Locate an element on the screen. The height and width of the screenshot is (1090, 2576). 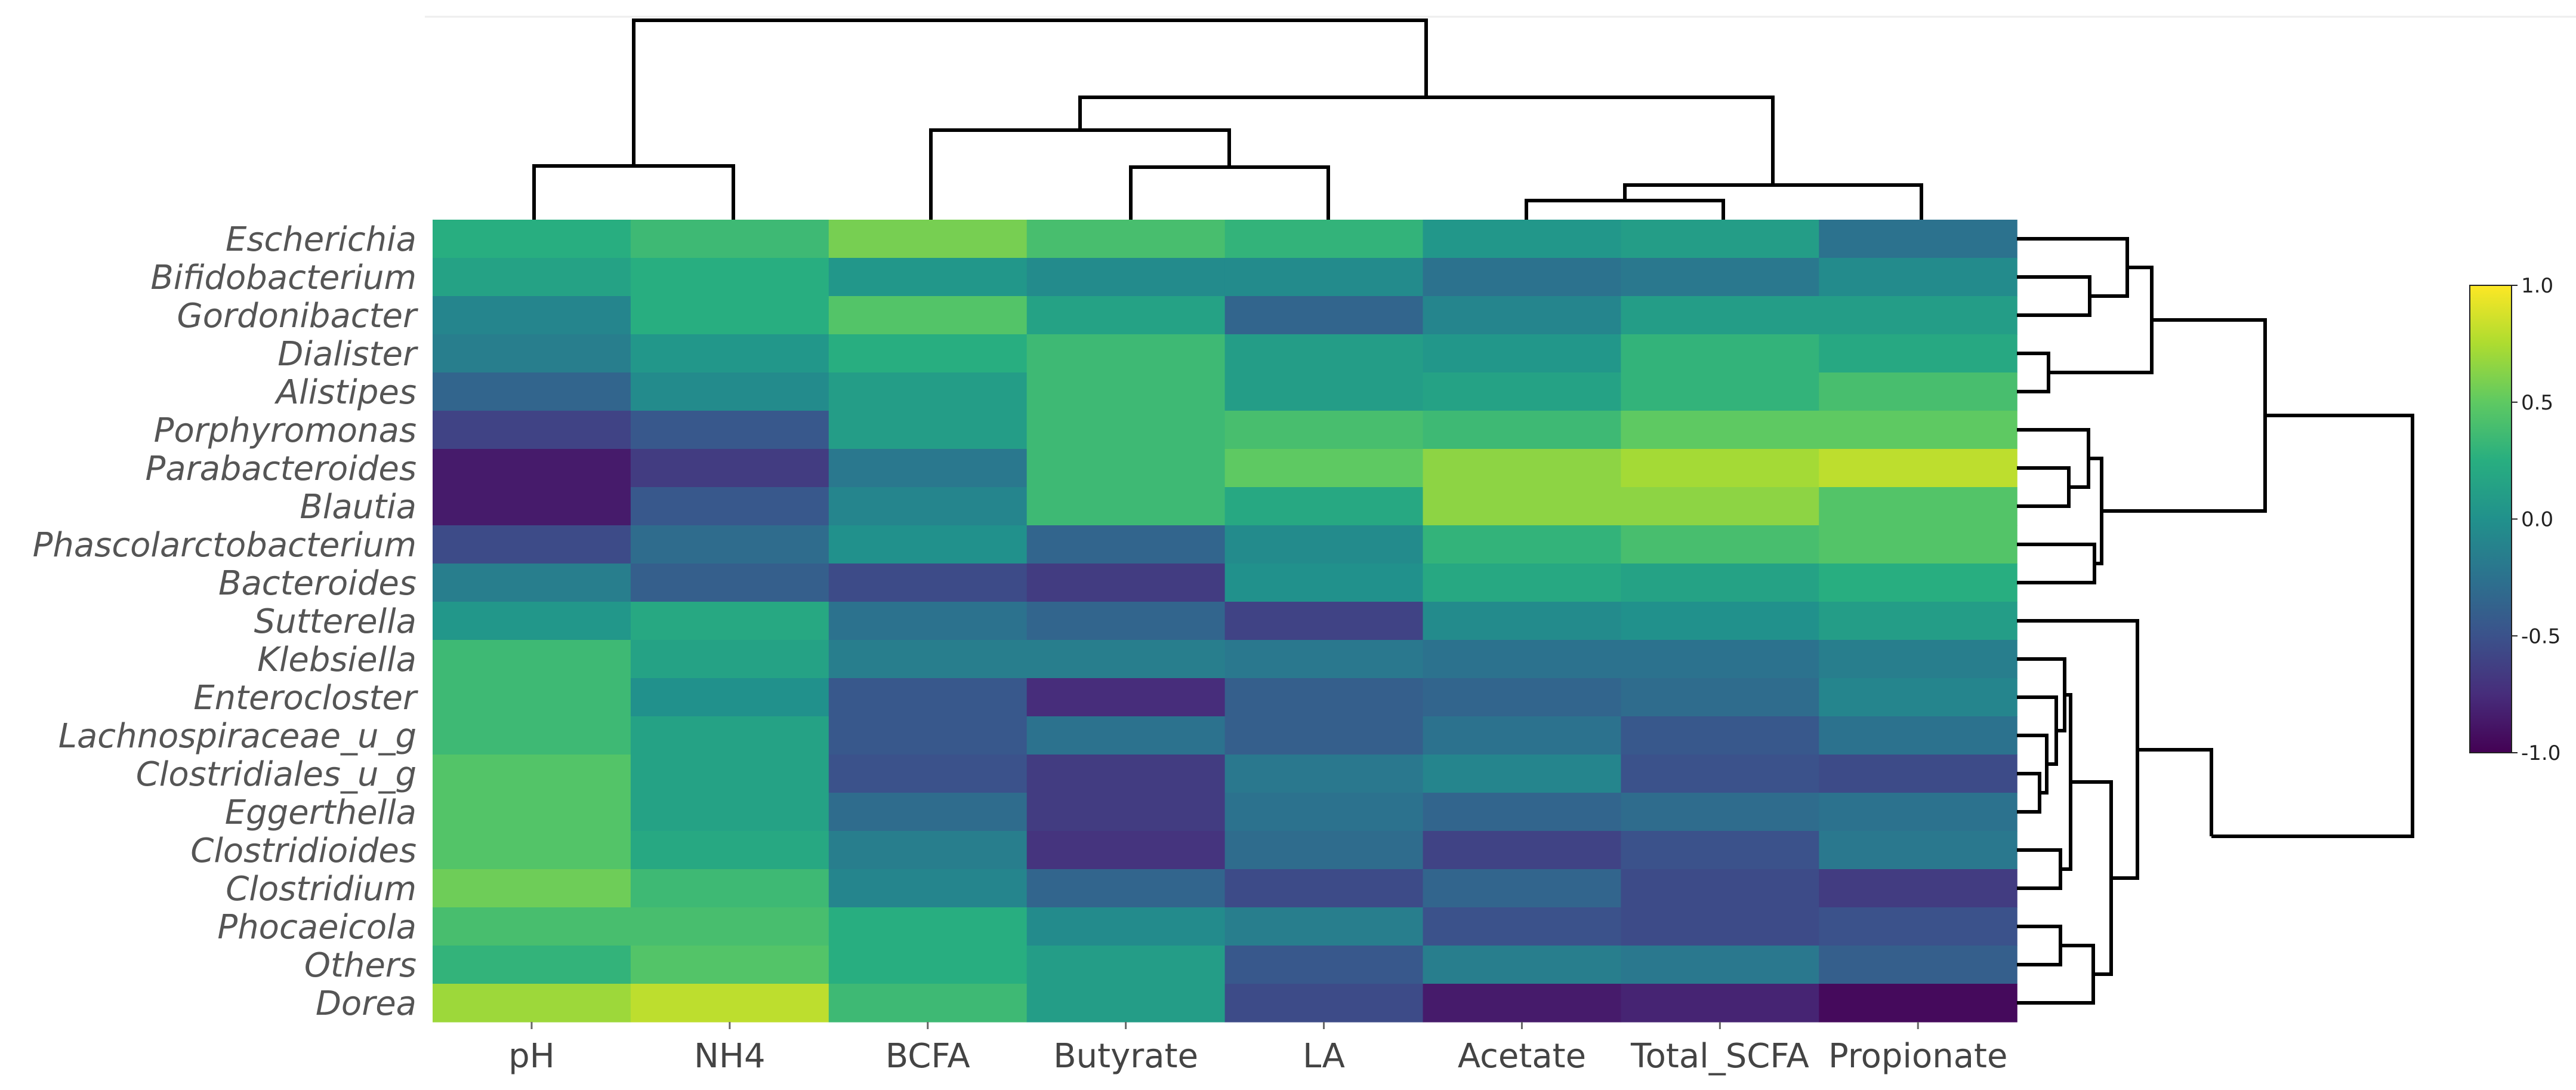
cell-clostridioides-acetate is located at coordinates (1522, 850).